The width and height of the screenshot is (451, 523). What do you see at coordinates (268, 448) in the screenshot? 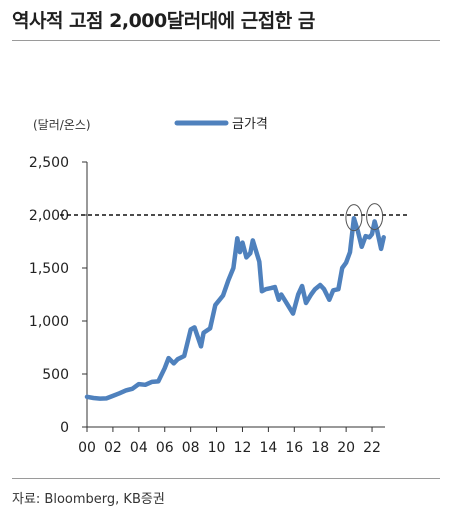
I see `x-tick-label: 14` at bounding box center [268, 448].